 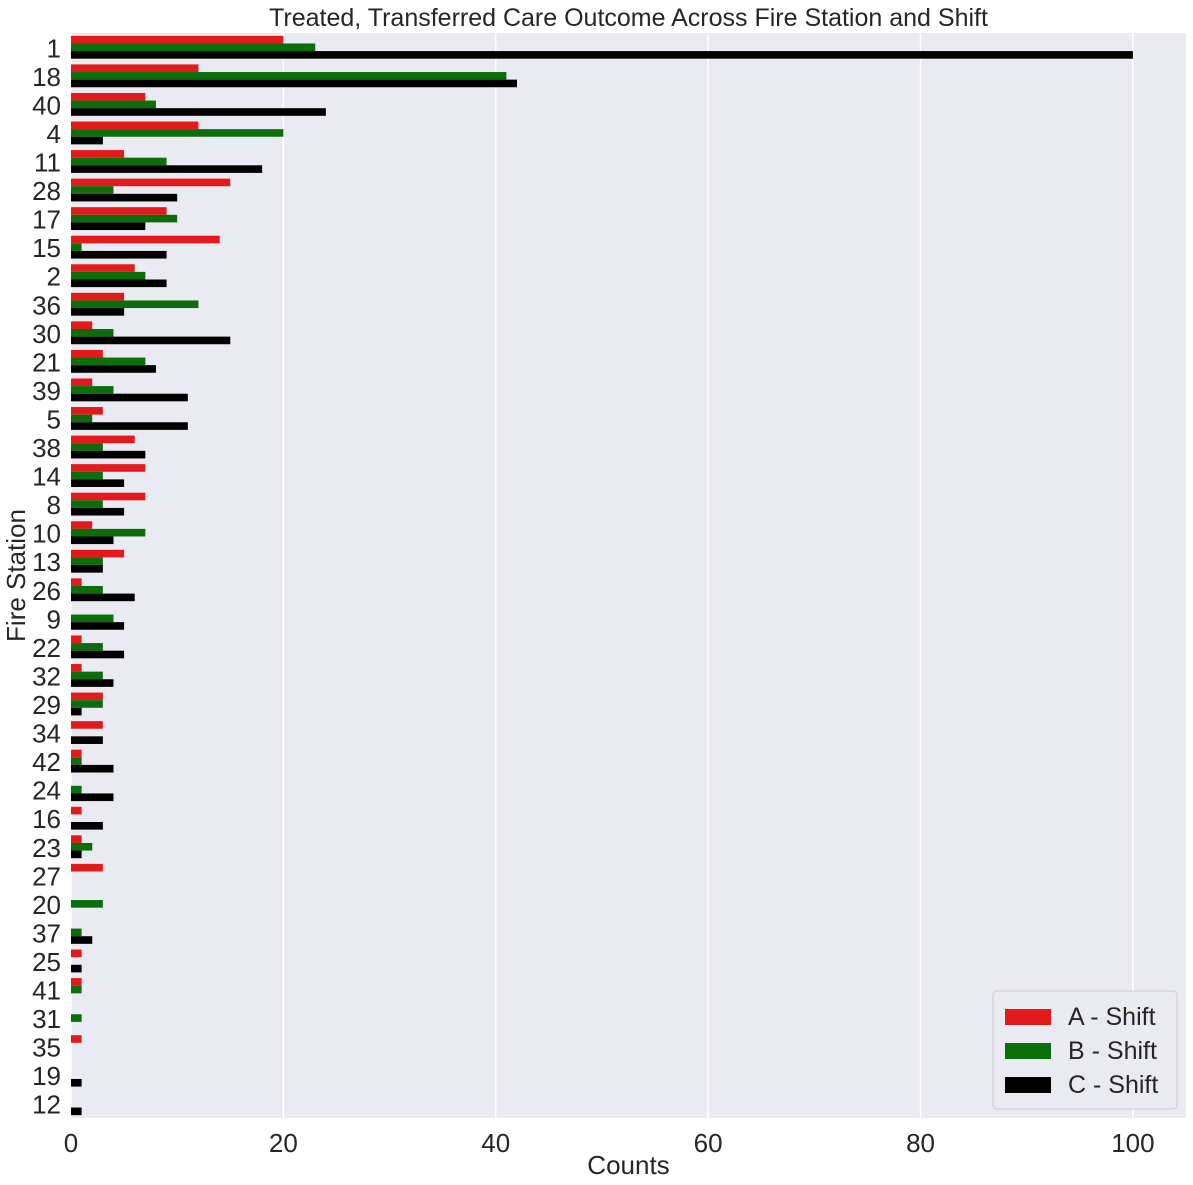 I want to click on y-tick-label: 16, so click(x=46, y=819).